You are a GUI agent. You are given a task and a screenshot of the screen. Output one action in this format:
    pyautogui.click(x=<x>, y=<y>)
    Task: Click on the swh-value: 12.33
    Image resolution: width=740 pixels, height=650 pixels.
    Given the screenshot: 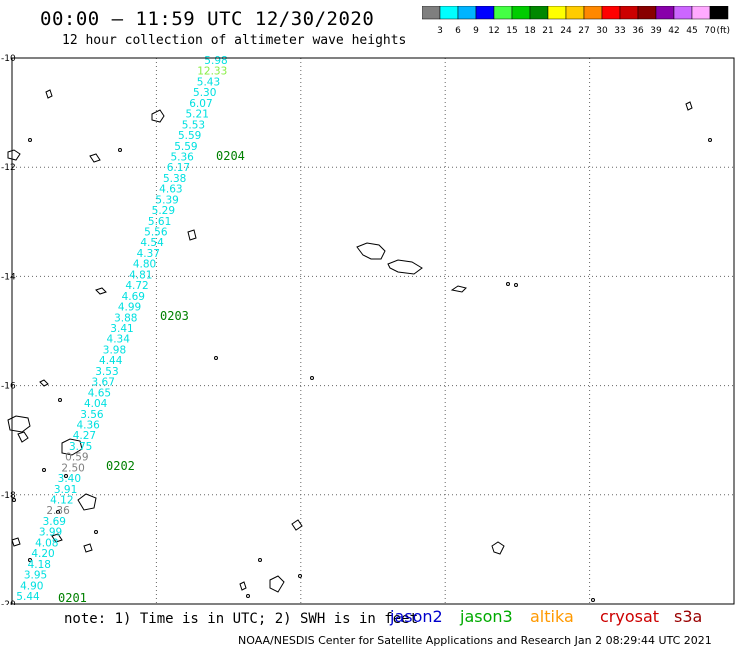 What is the action you would take?
    pyautogui.click(x=212, y=72)
    